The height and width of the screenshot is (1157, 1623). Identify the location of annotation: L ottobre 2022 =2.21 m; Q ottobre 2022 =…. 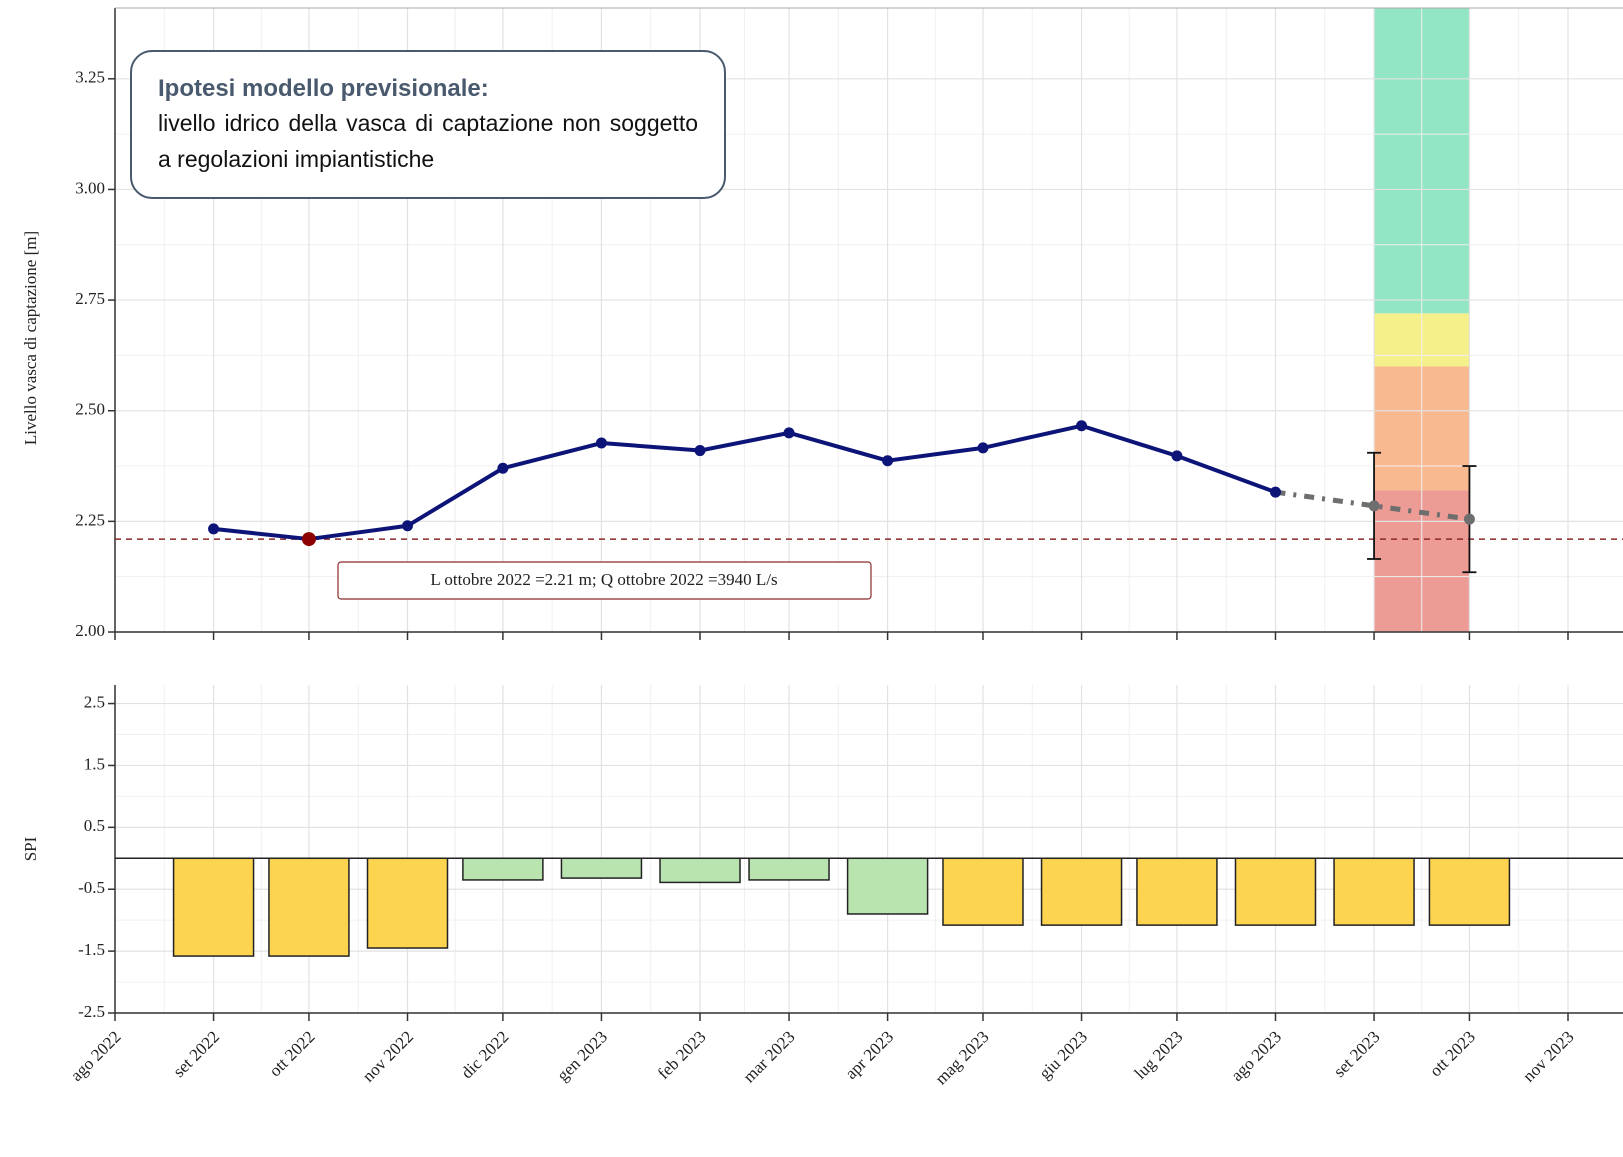
(603, 579).